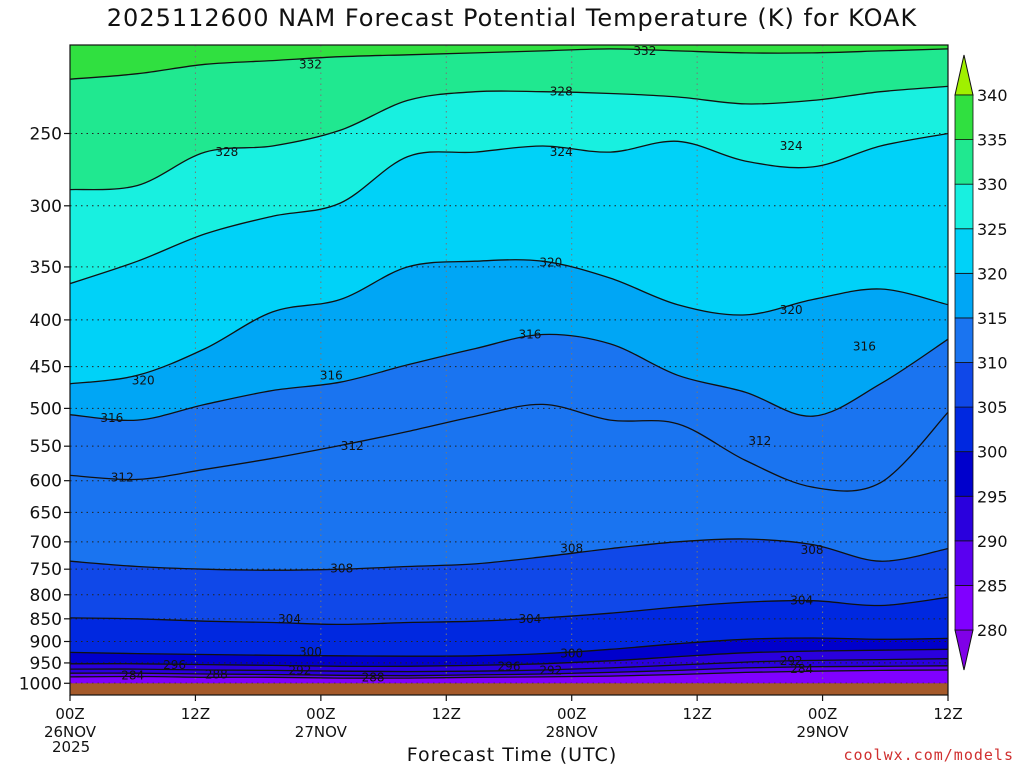  I want to click on x-tick-date: 27NOV, so click(321, 732).